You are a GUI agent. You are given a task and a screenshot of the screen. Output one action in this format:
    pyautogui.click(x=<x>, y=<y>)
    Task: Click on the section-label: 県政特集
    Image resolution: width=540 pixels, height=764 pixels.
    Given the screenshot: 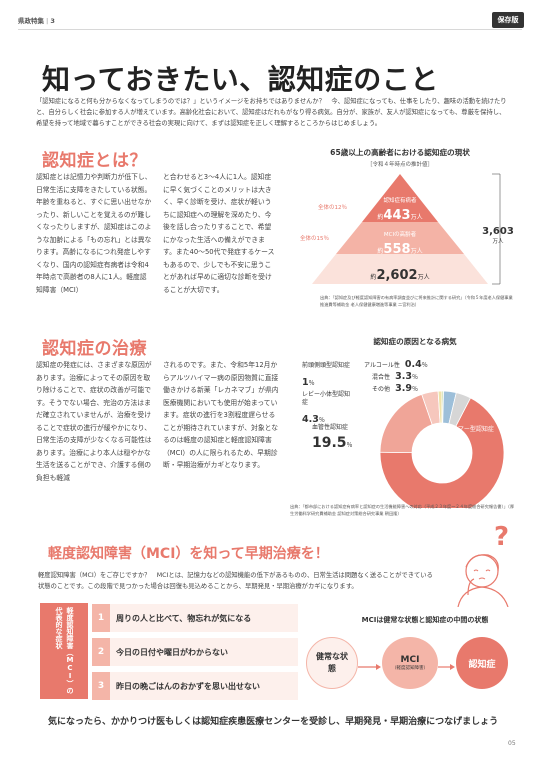 What is the action you would take?
    pyautogui.click(x=31, y=21)
    